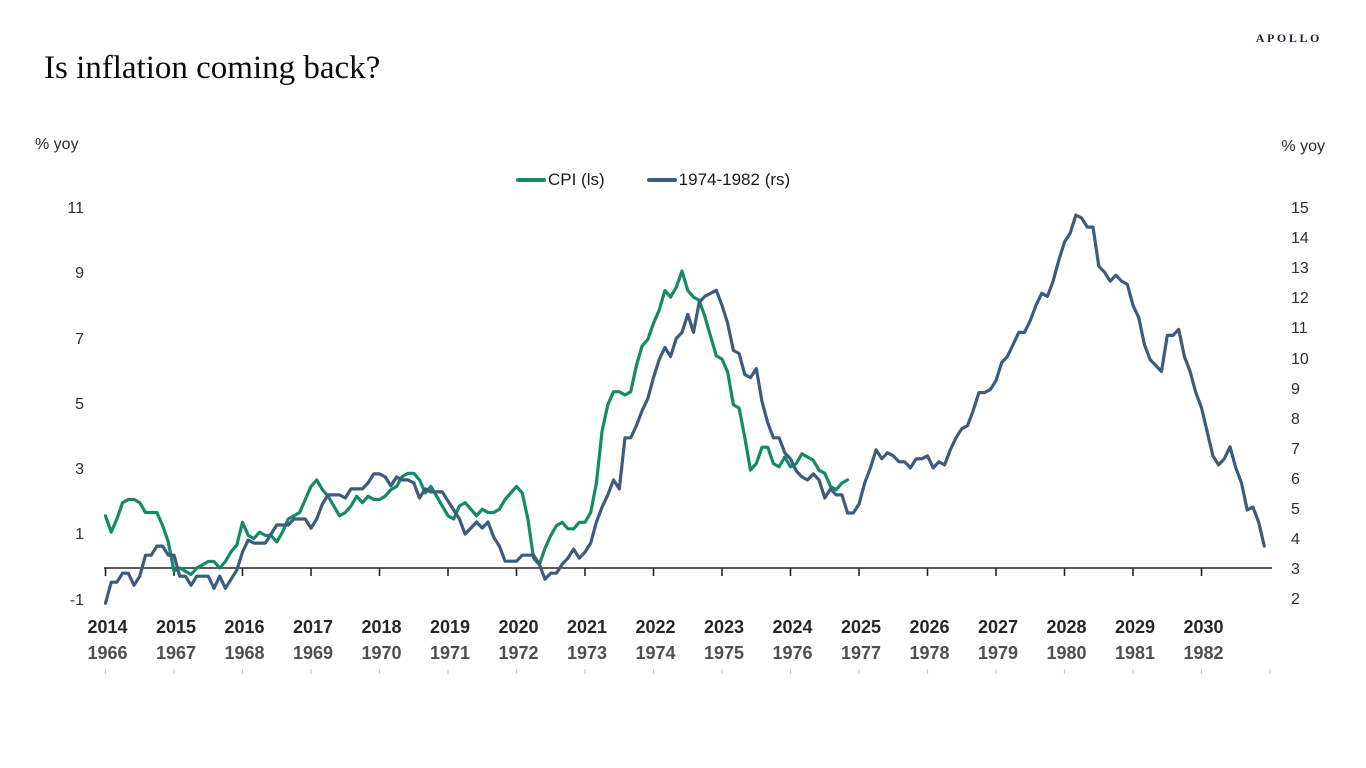 This screenshot has height=768, width=1366. I want to click on x-axis-label-top: 2014, so click(107, 627).